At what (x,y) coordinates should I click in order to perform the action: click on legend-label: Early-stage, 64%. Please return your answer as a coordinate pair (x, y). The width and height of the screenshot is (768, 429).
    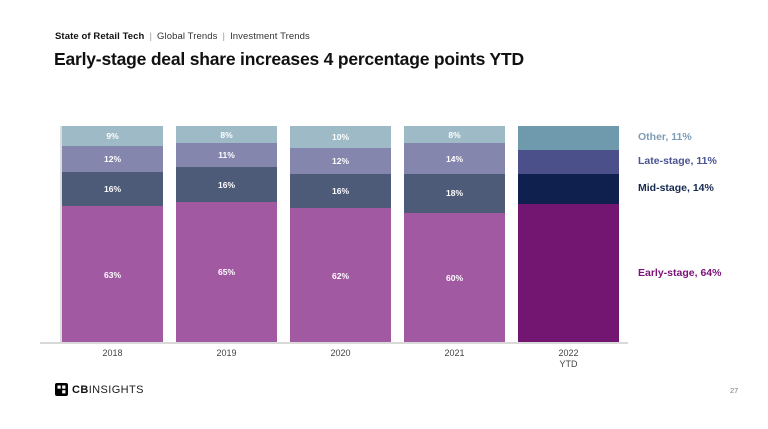
    Looking at the image, I should click on (680, 273).